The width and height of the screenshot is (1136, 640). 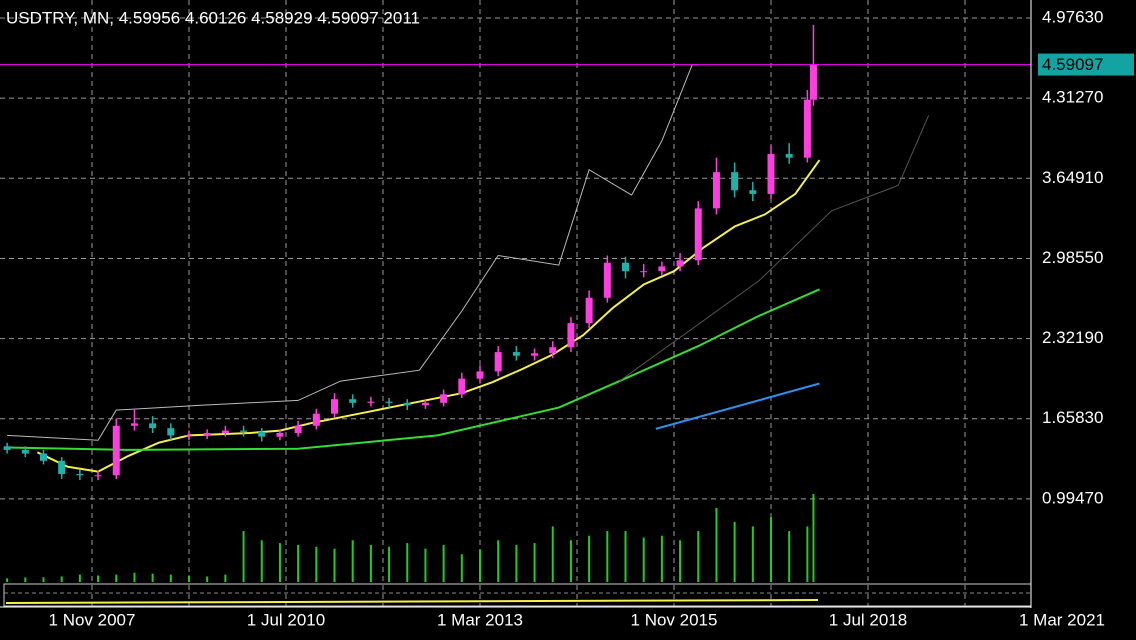 What do you see at coordinates (92, 619) in the screenshot?
I see `x-tick-label: 1 Nov 2007` at bounding box center [92, 619].